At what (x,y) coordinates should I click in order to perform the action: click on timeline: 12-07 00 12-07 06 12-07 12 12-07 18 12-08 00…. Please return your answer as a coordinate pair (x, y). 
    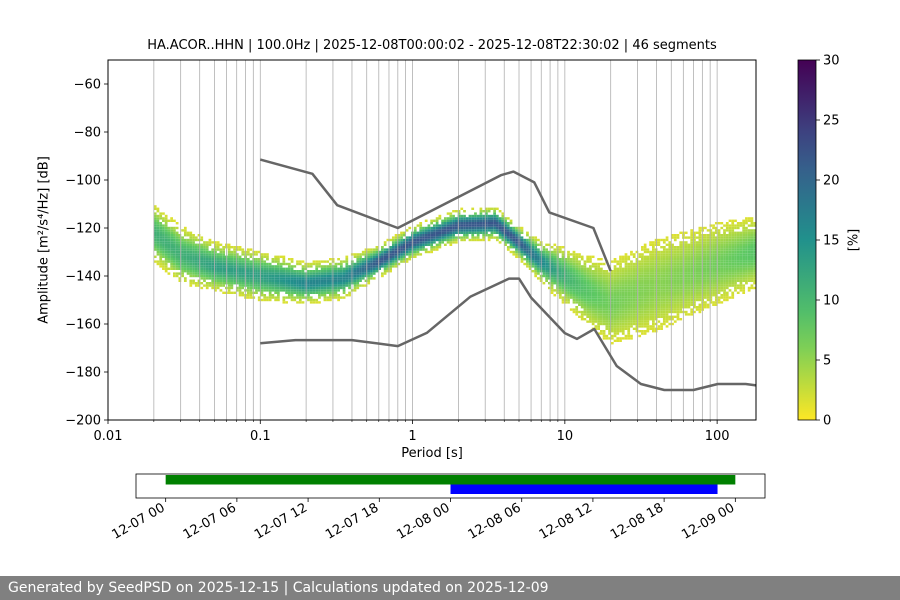
    Looking at the image, I should click on (438, 508).